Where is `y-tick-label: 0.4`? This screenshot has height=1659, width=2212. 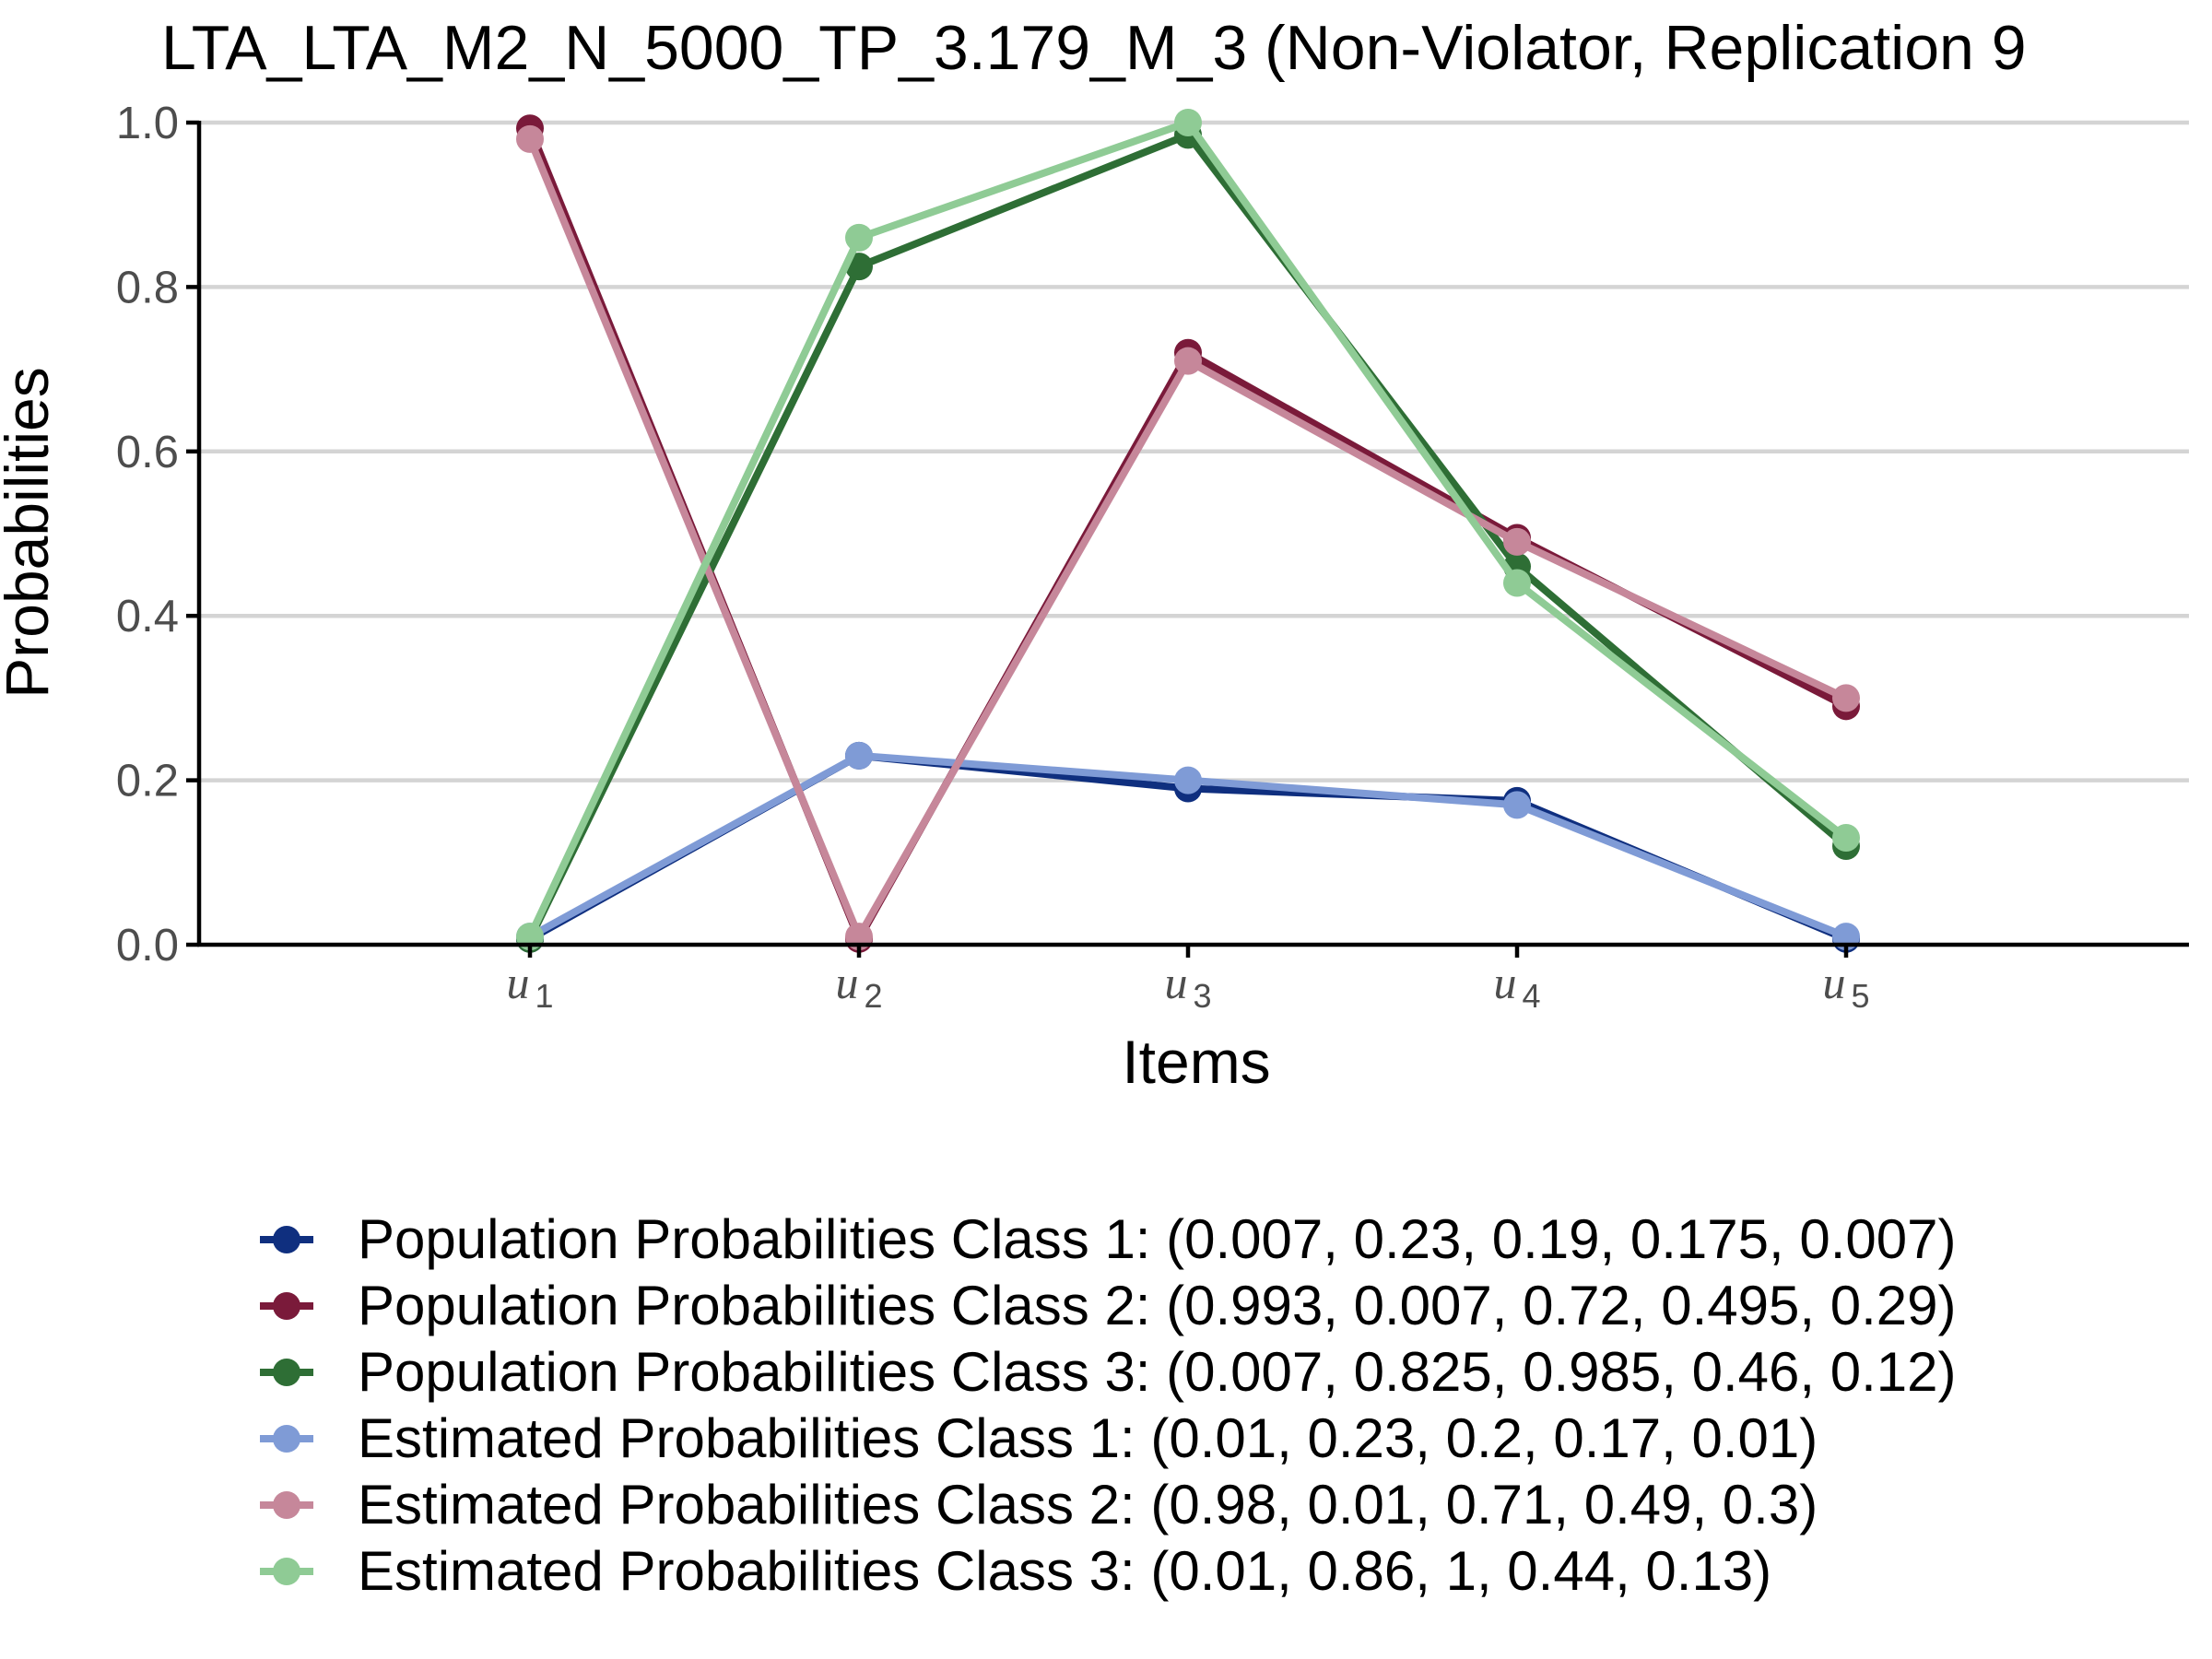 y-tick-label: 0.4 is located at coordinates (147, 616).